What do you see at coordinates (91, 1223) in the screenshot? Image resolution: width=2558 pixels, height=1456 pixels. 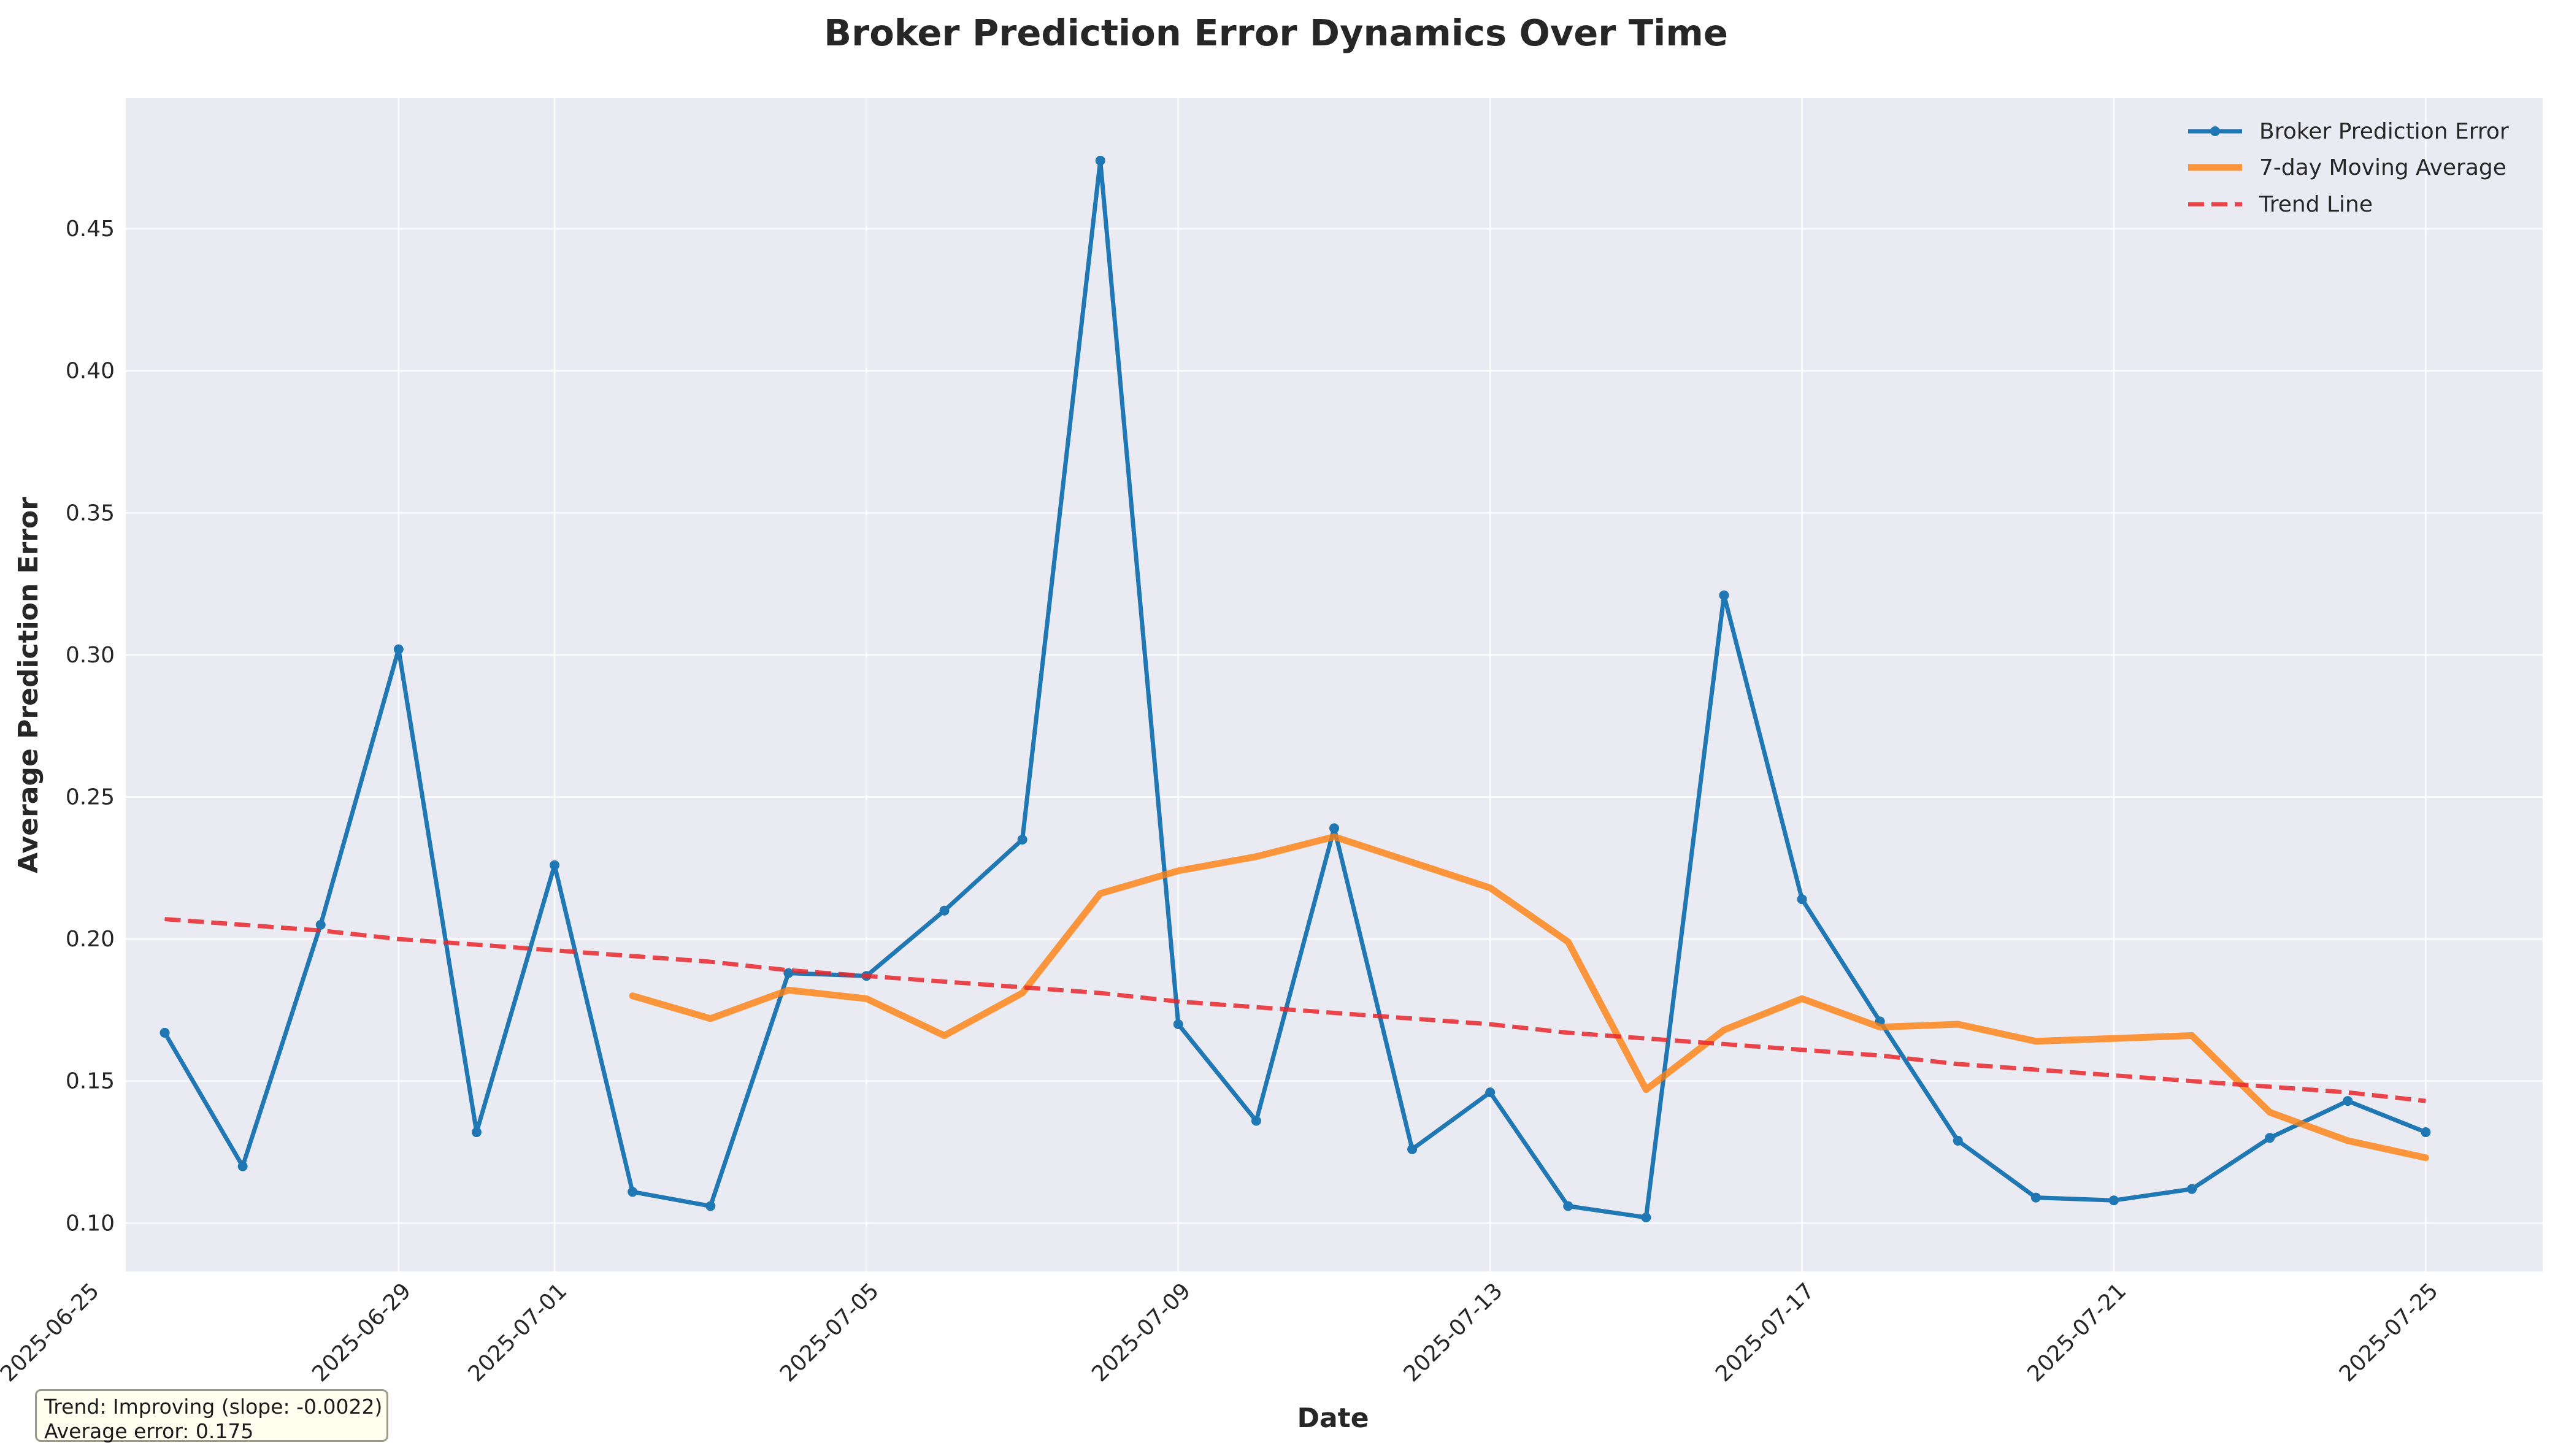 I see `y-tick-label: 0.10` at bounding box center [91, 1223].